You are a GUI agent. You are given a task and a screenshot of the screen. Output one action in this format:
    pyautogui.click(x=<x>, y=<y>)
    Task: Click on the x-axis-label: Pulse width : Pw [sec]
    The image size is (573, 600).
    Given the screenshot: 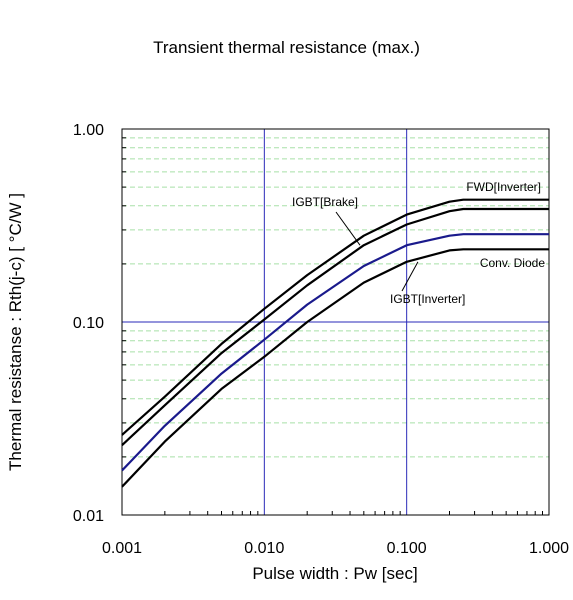 What is the action you would take?
    pyautogui.click(x=335, y=573)
    